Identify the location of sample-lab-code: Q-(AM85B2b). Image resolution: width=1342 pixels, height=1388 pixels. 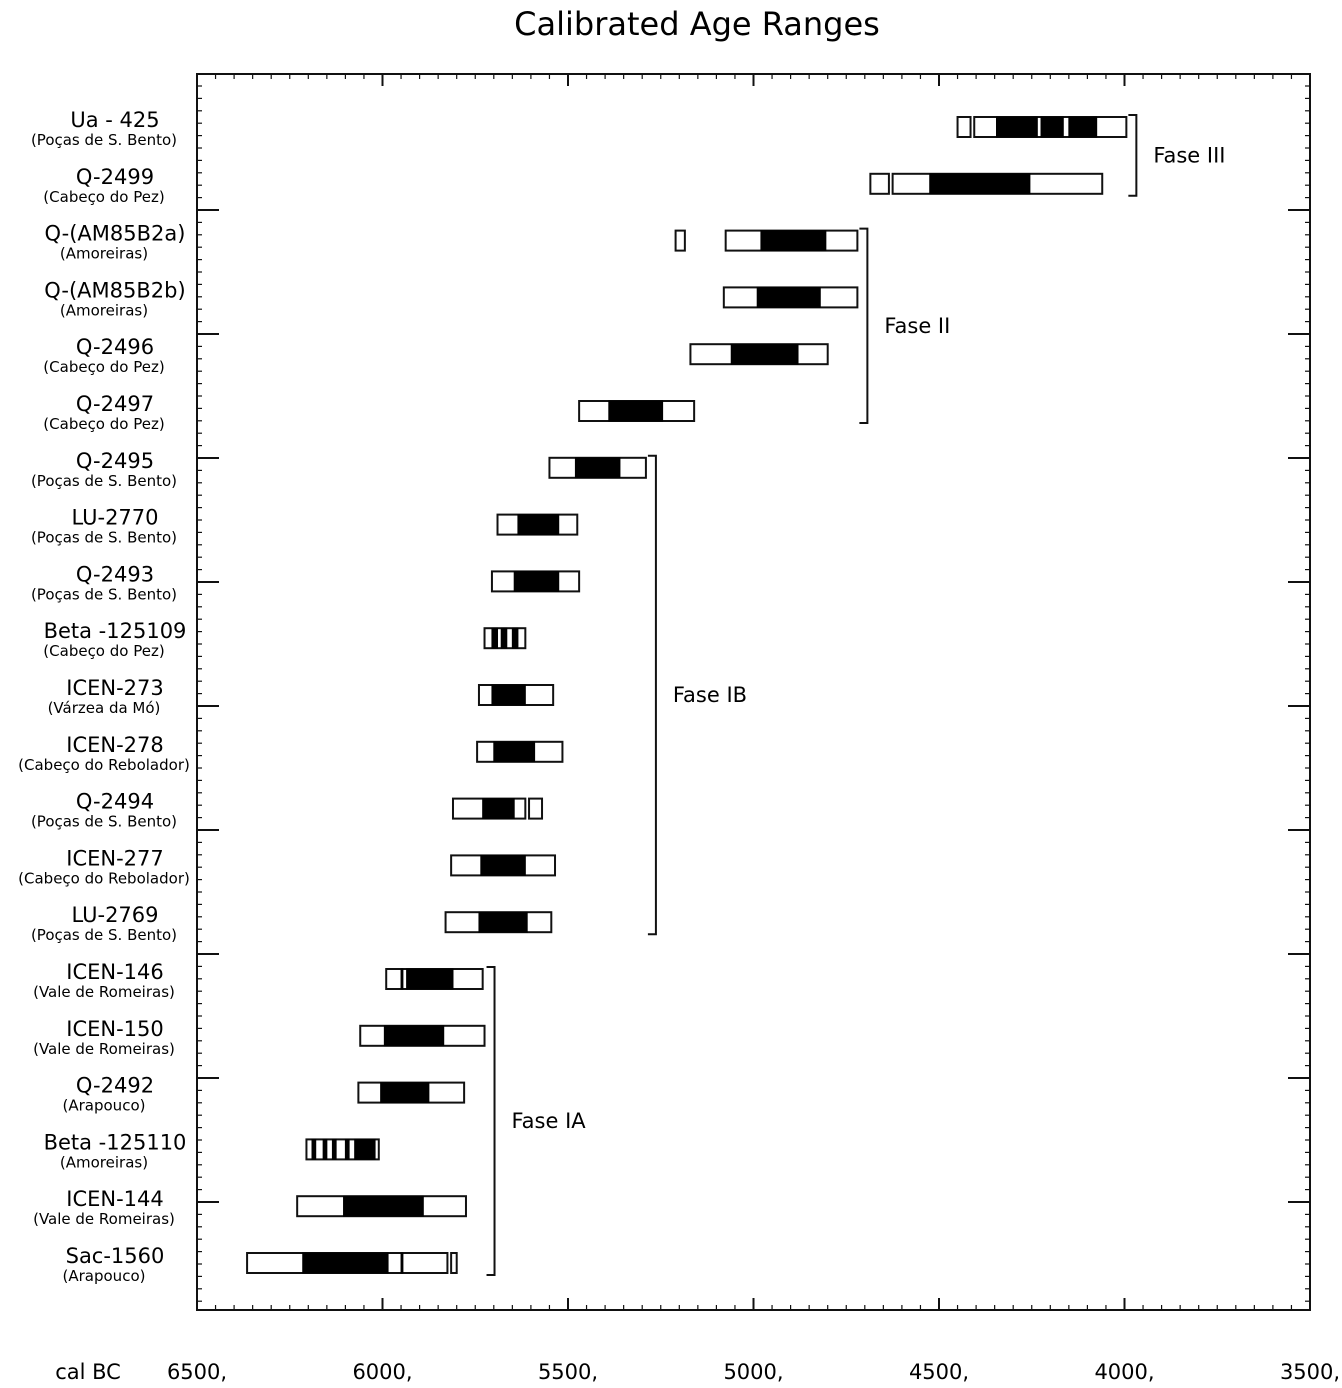
(114, 290).